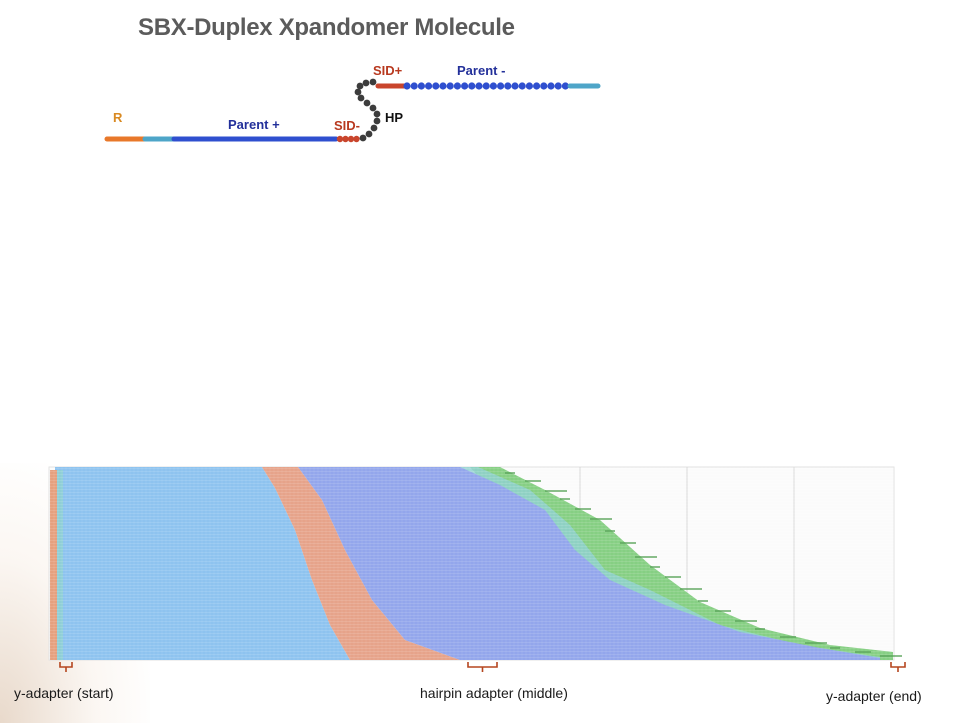 The width and height of the screenshot is (971, 723). What do you see at coordinates (482, 667) in the screenshot?
I see `bracket-middle` at bounding box center [482, 667].